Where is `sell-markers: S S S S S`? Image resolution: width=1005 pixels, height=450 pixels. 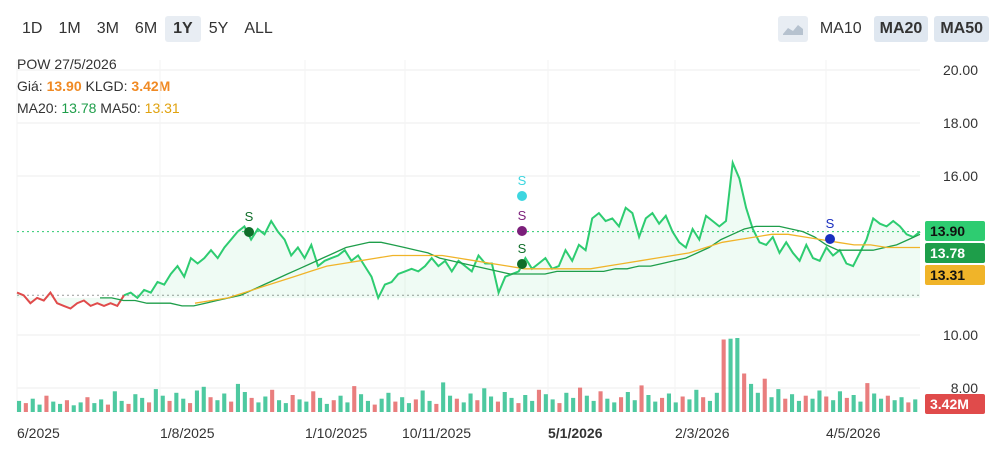 sell-markers: S S S S S is located at coordinates (539, 221).